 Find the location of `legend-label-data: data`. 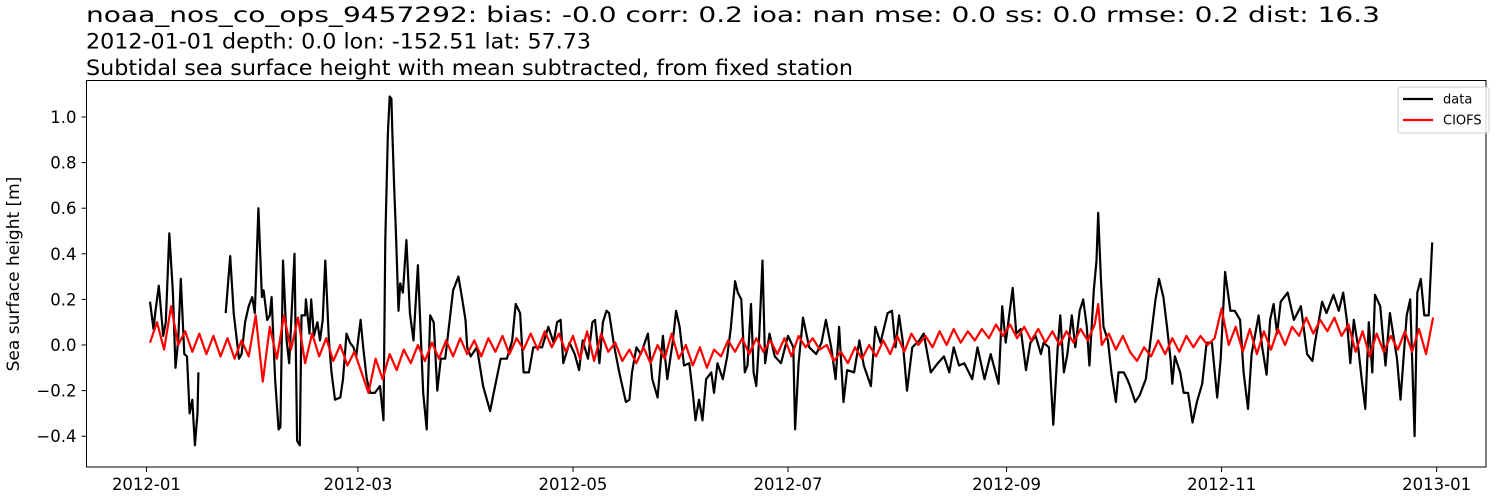

legend-label-data: data is located at coordinates (1457, 100).